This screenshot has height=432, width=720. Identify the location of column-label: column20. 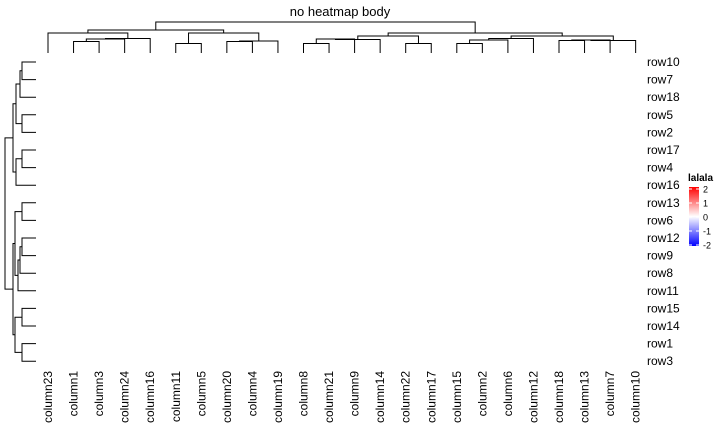
(227, 397).